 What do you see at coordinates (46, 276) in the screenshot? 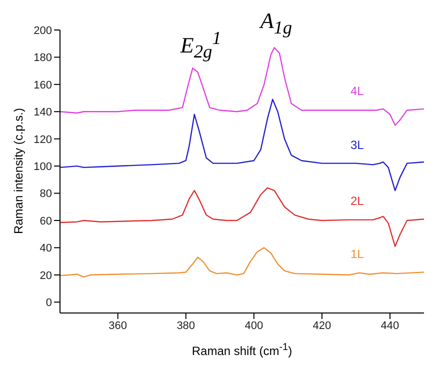
I see `y-tick-label: 20` at bounding box center [46, 276].